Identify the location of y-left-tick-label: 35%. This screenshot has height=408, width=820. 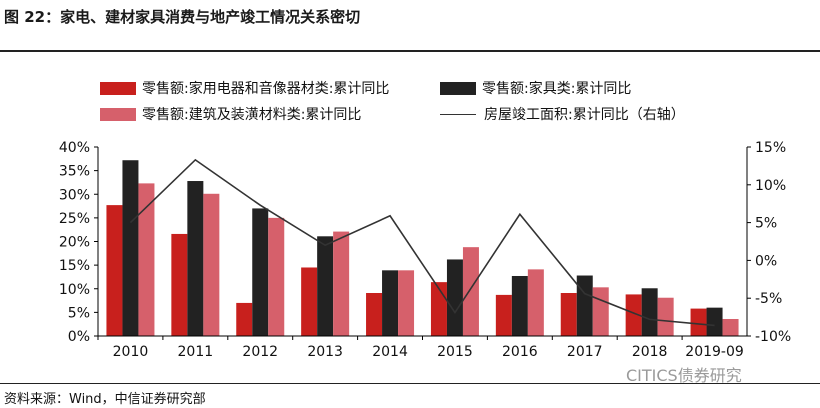
(74, 172).